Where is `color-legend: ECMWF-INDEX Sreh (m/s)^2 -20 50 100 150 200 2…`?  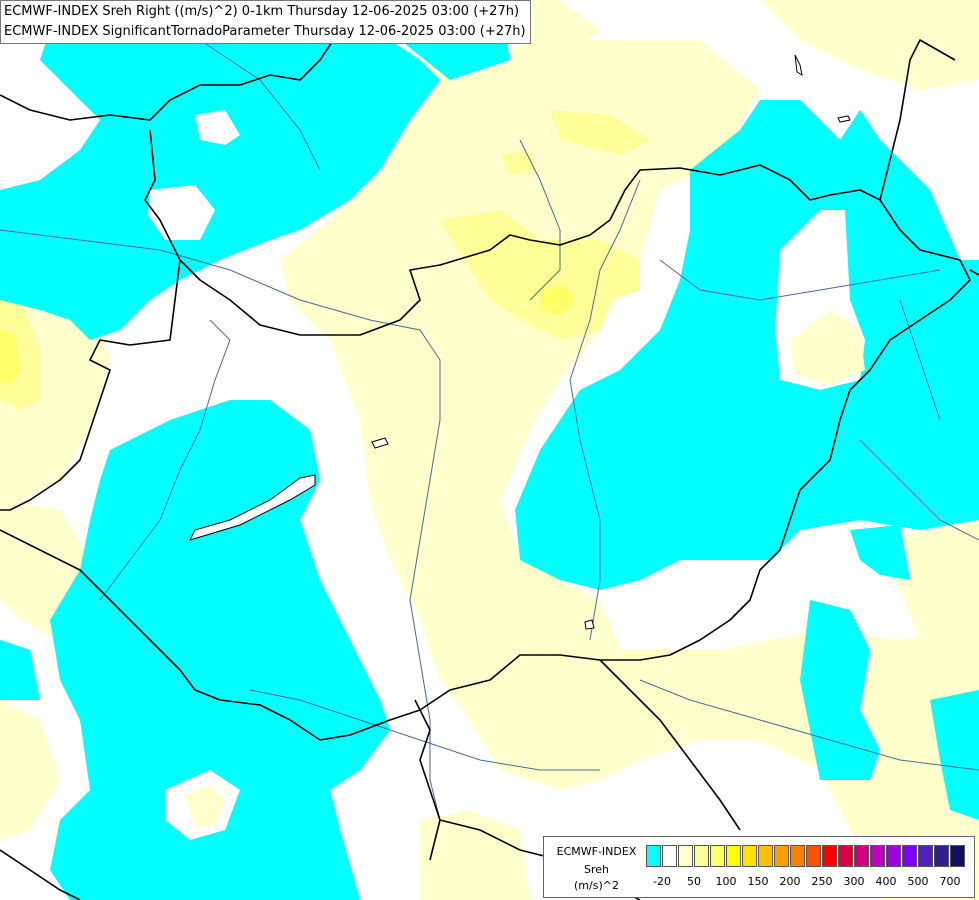
color-legend: ECMWF-INDEX Sreh (m/s)^2 -20 50 100 150 200 2… is located at coordinates (759, 867).